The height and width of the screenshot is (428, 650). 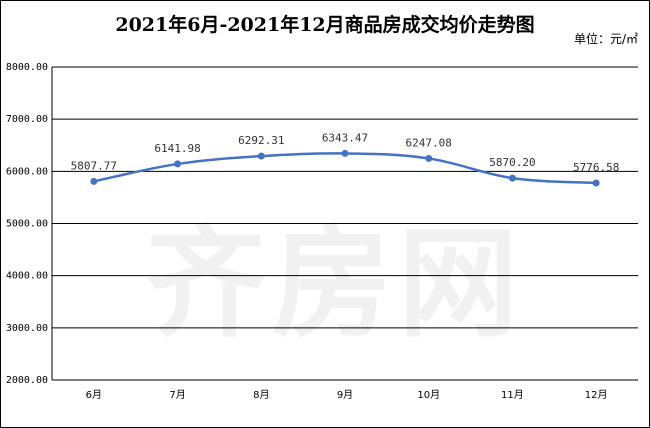 I want to click on x-tick-label: 12月, so click(x=596, y=395).